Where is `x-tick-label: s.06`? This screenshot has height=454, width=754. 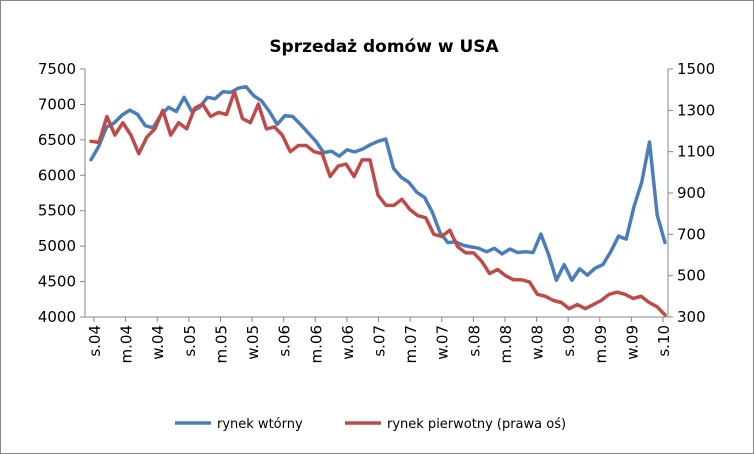 x-tick-label: s.06 is located at coordinates (285, 341).